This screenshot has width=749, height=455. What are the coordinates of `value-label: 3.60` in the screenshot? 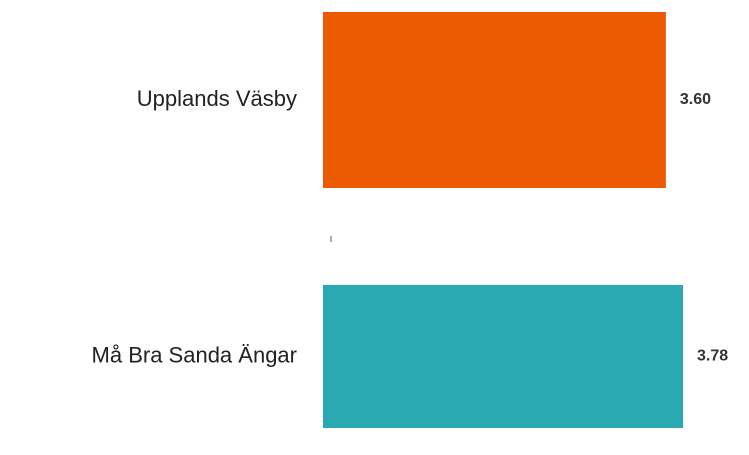 It's located at (695, 99).